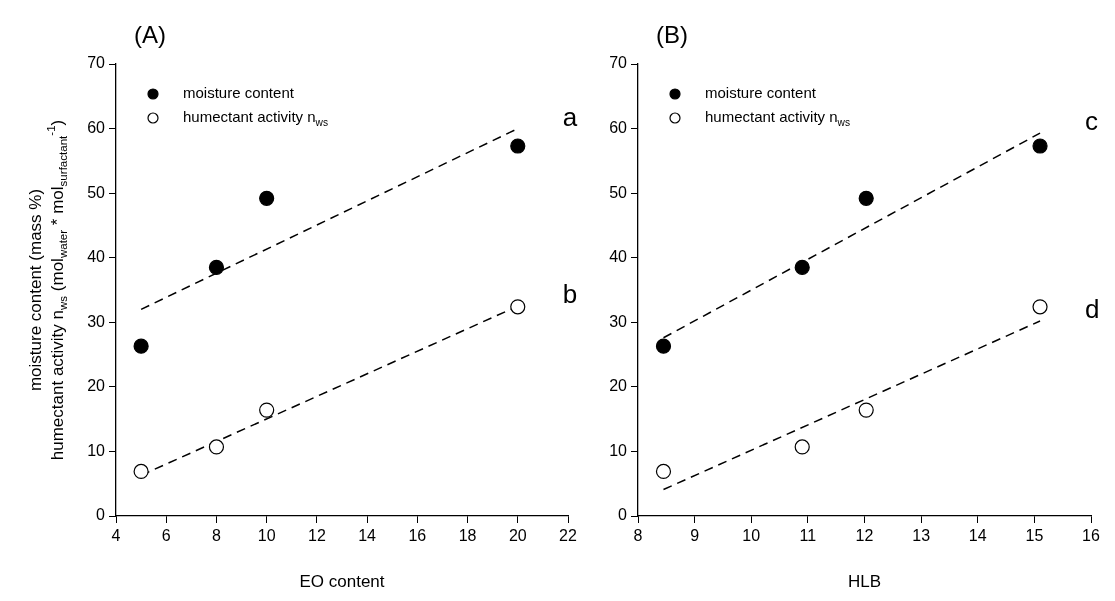 Image resolution: width=1115 pixels, height=601 pixels. I want to click on x-tick-label: 13, so click(921, 536).